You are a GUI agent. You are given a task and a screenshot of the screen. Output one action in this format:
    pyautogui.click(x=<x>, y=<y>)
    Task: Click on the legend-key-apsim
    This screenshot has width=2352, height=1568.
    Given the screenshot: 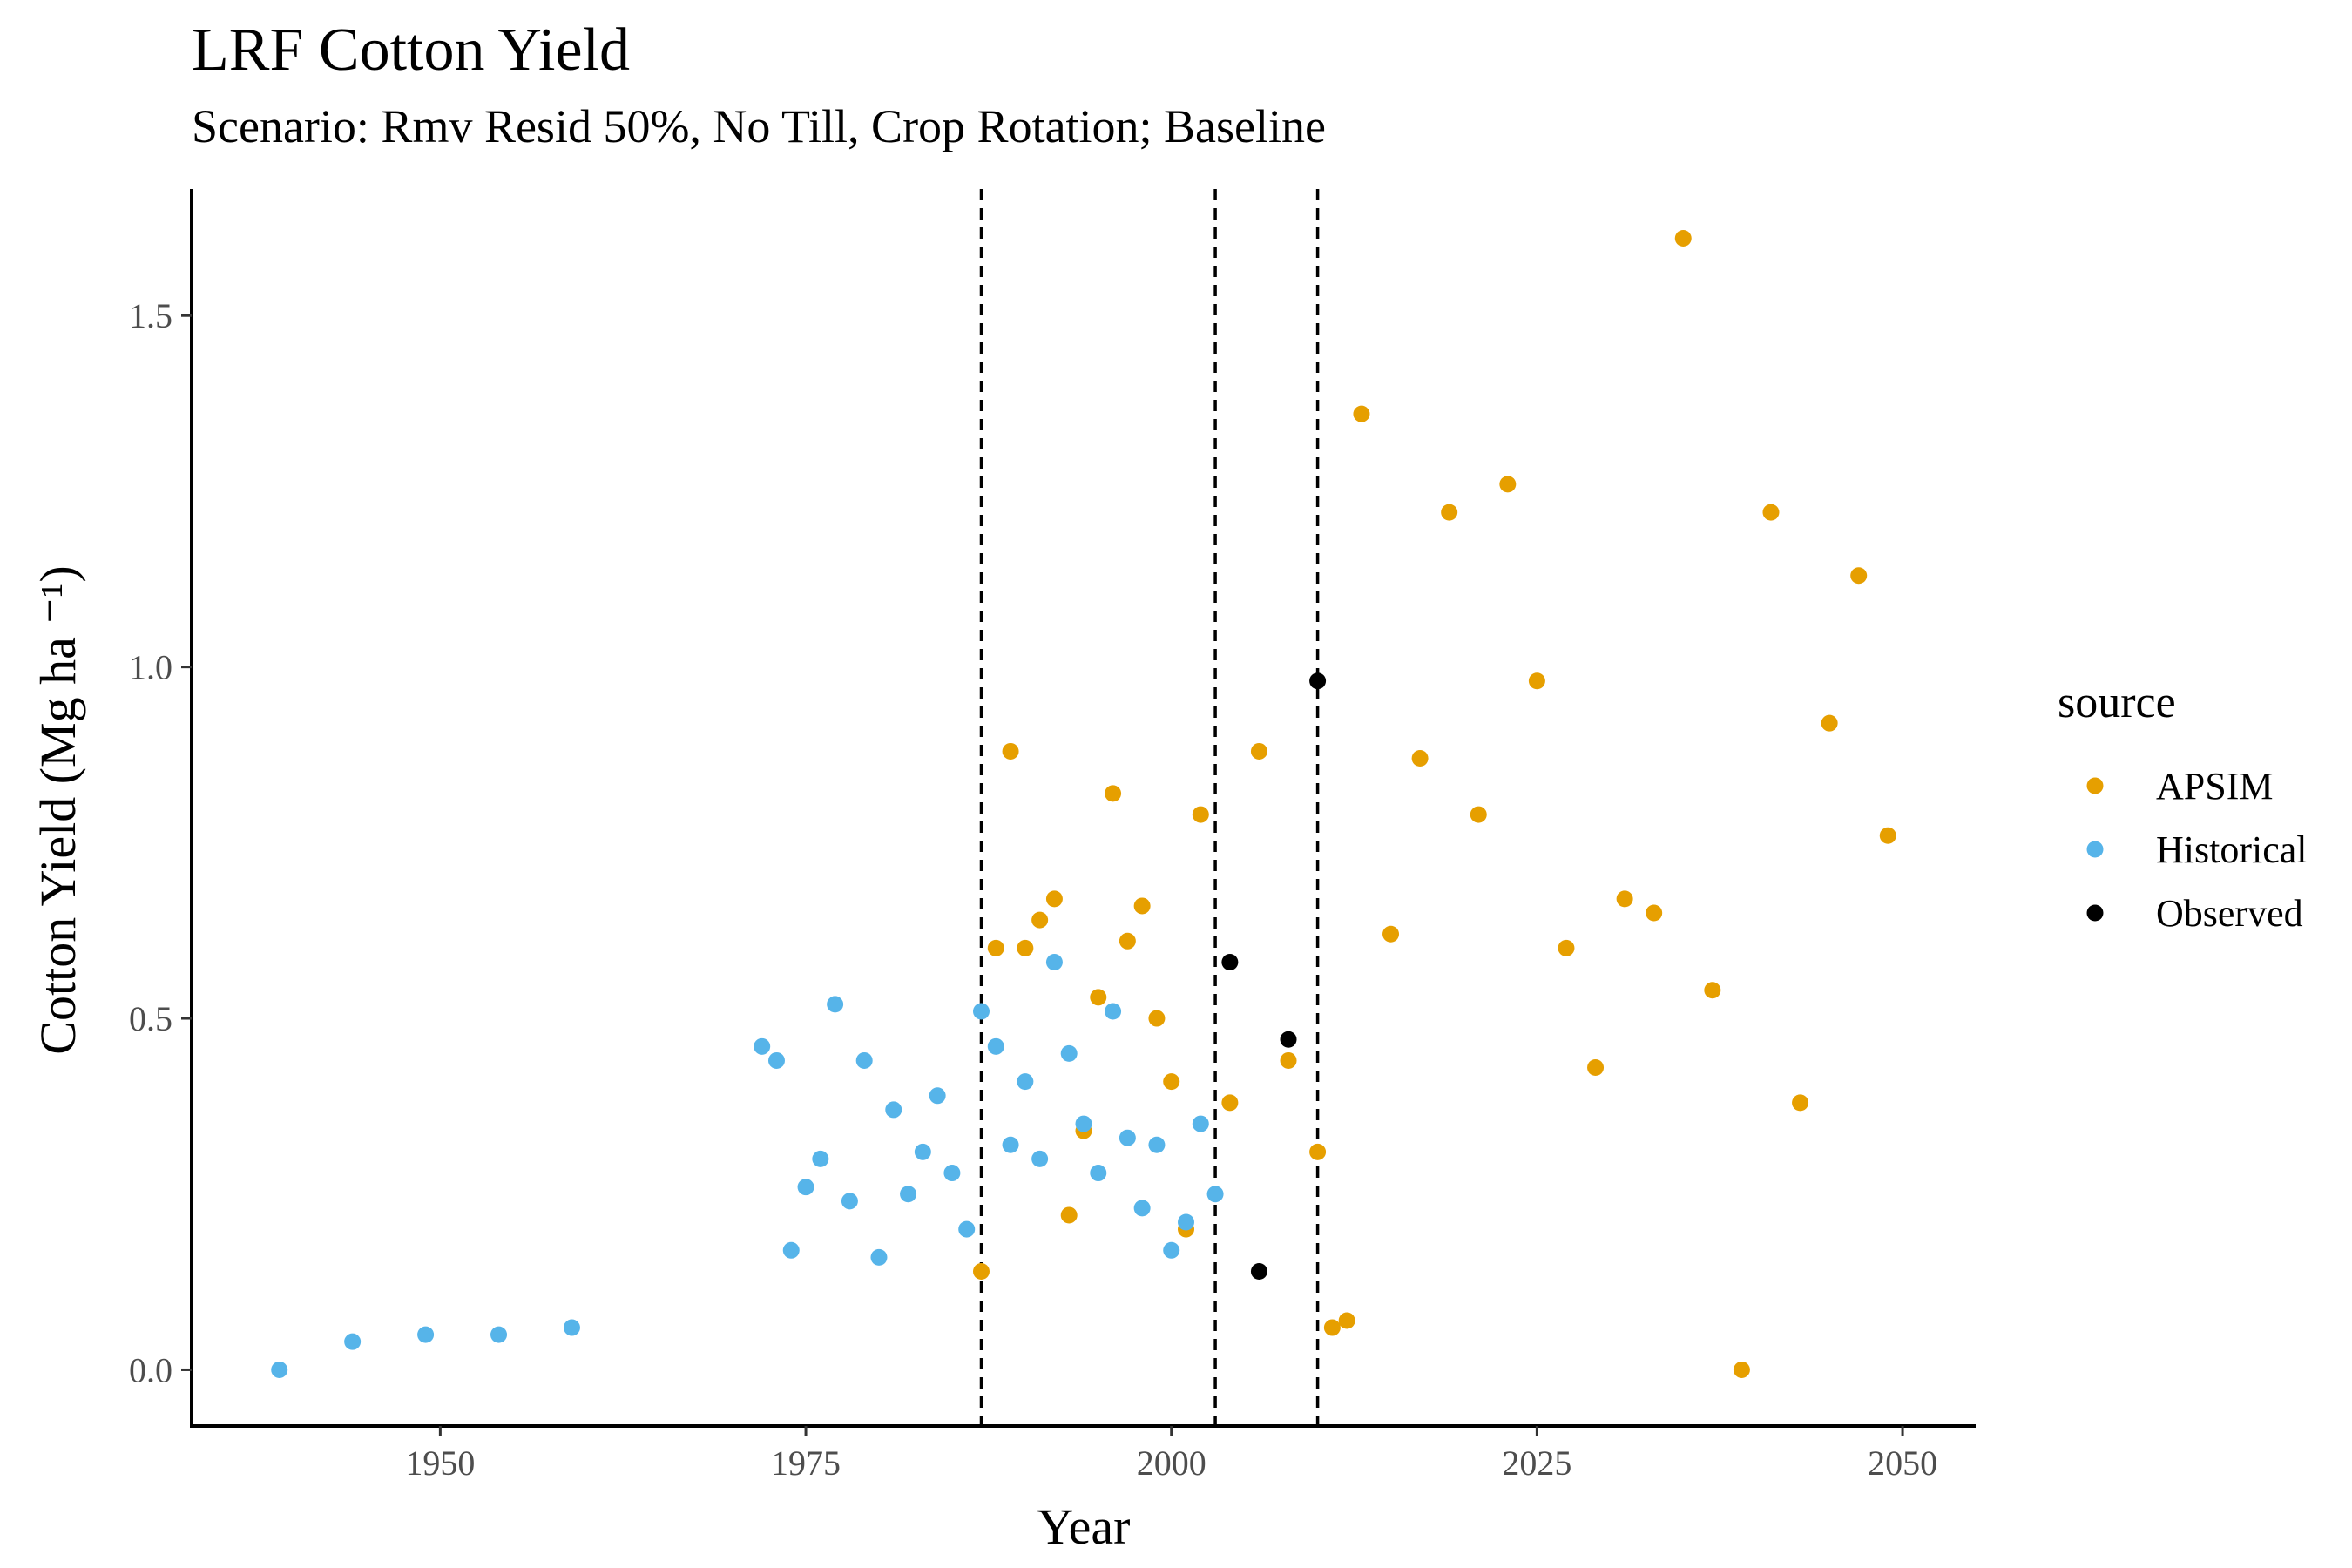 What is the action you would take?
    pyautogui.click(x=2095, y=785)
    